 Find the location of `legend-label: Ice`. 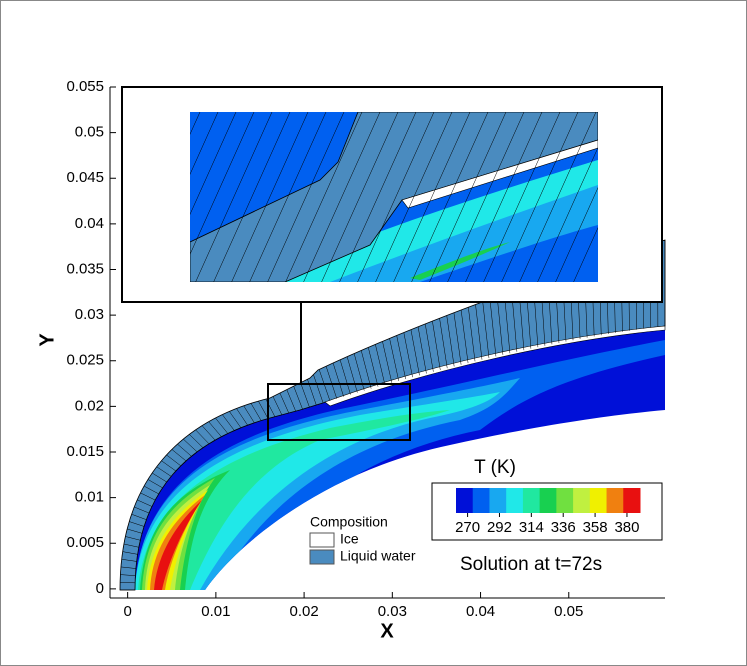

legend-label: Ice is located at coordinates (349, 539).